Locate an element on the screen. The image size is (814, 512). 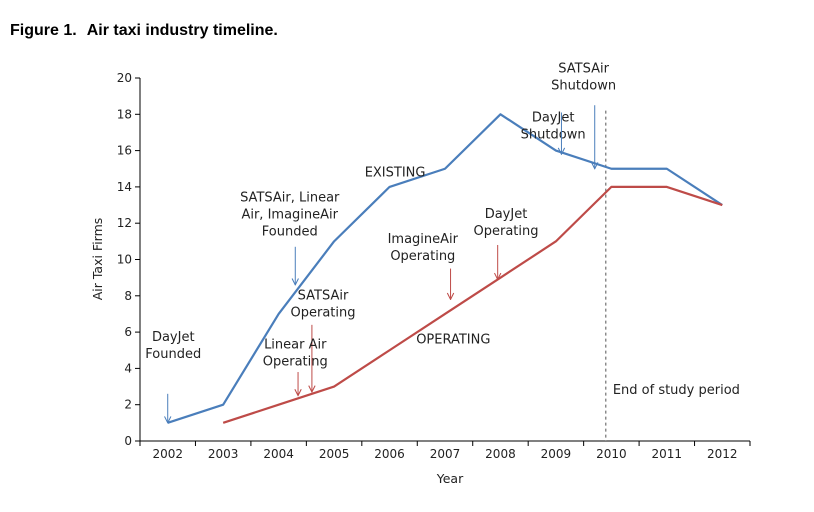
series-label-existing: EXISTING is located at coordinates (395, 172).